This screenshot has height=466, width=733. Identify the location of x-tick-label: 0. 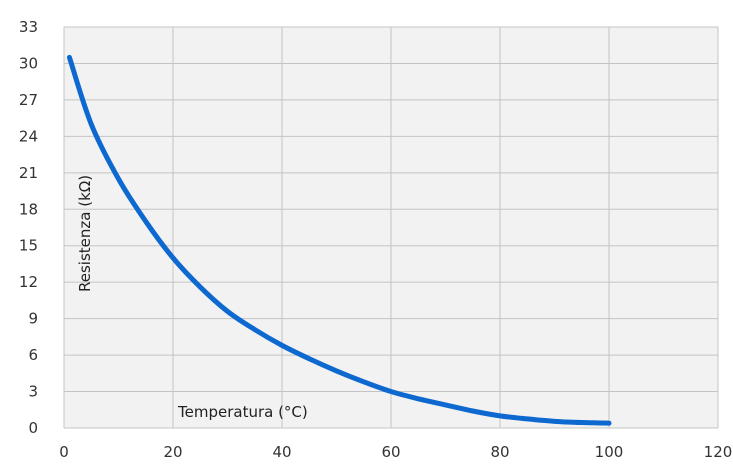
(64, 452).